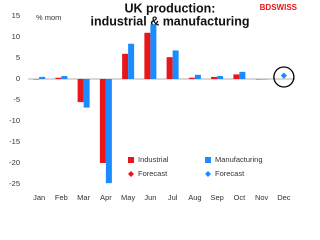 This screenshot has width=320, height=240. Describe the element at coordinates (14, 120) in the screenshot. I see `y-tick-label: -10` at that location.